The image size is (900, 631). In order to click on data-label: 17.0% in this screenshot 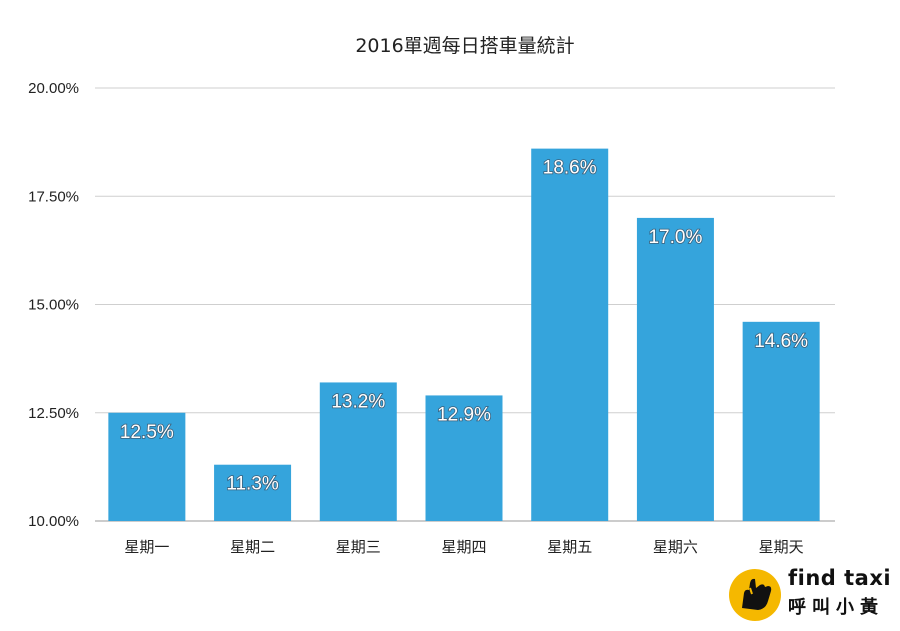, I will do `click(675, 237)`.